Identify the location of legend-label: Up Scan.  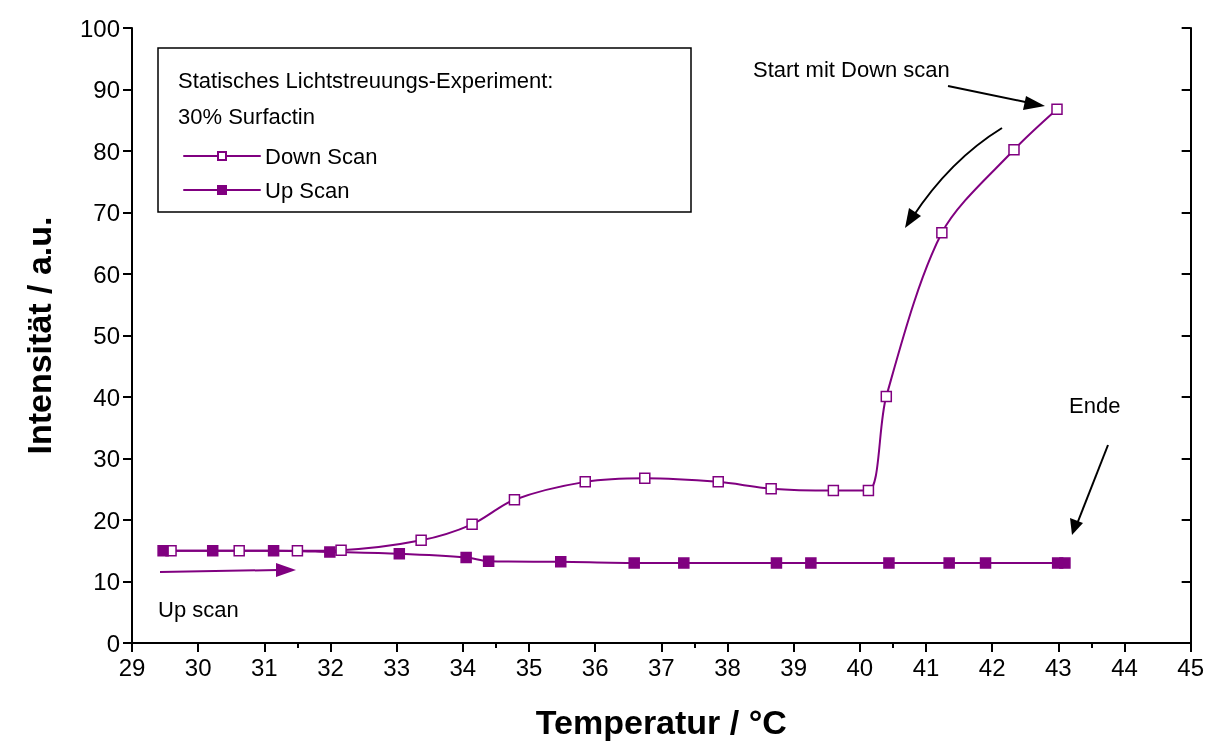
(307, 190).